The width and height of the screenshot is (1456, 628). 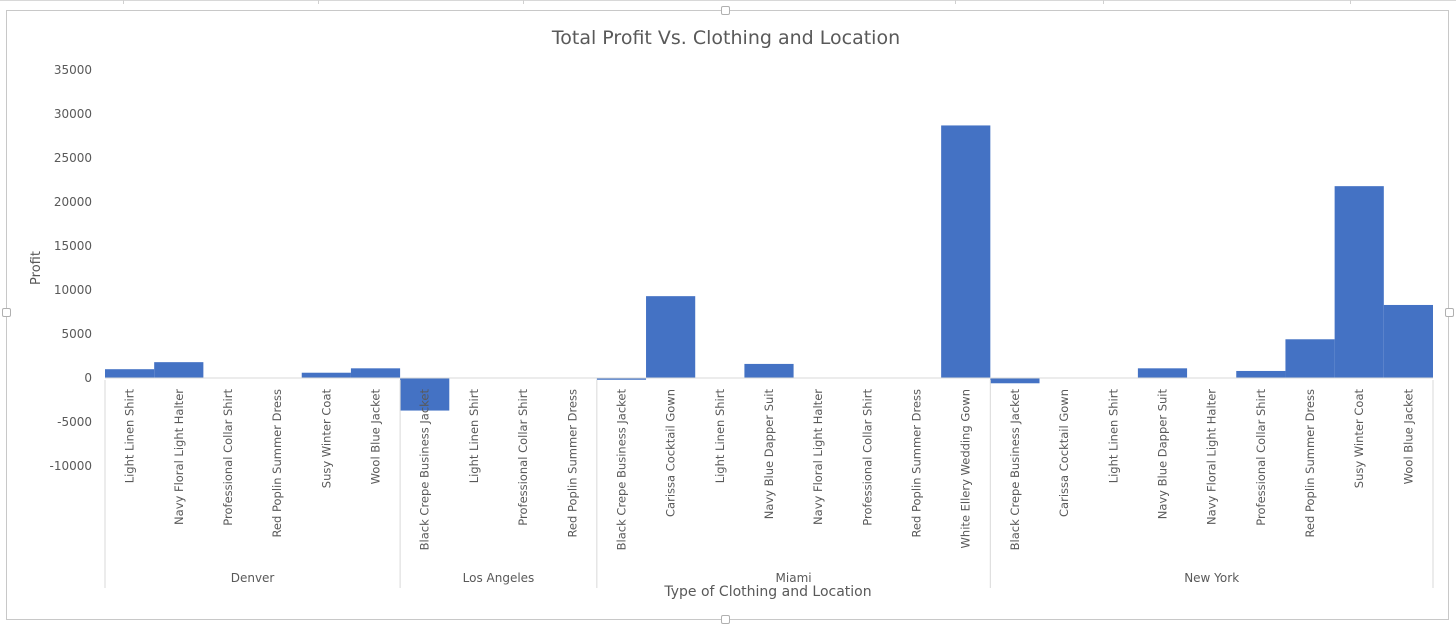 What do you see at coordinates (1449, 312) in the screenshot?
I see `resize-handle-right` at bounding box center [1449, 312].